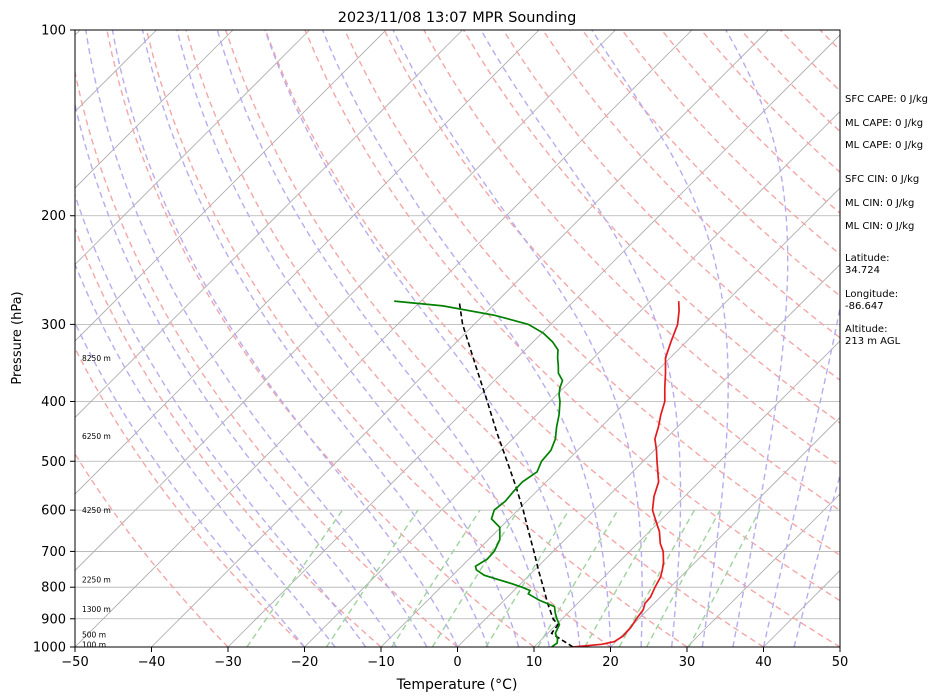 This screenshot has height=700, width=947. I want to click on y-tick-label: 200, so click(53, 216).